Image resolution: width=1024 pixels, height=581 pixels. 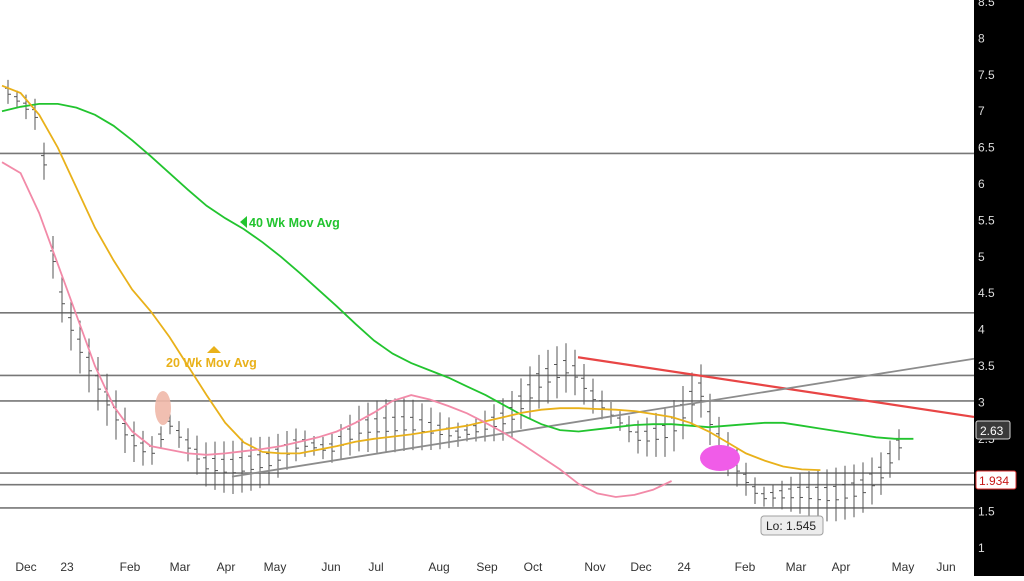 I want to click on marker-price-badge: 1.934, so click(x=996, y=480).